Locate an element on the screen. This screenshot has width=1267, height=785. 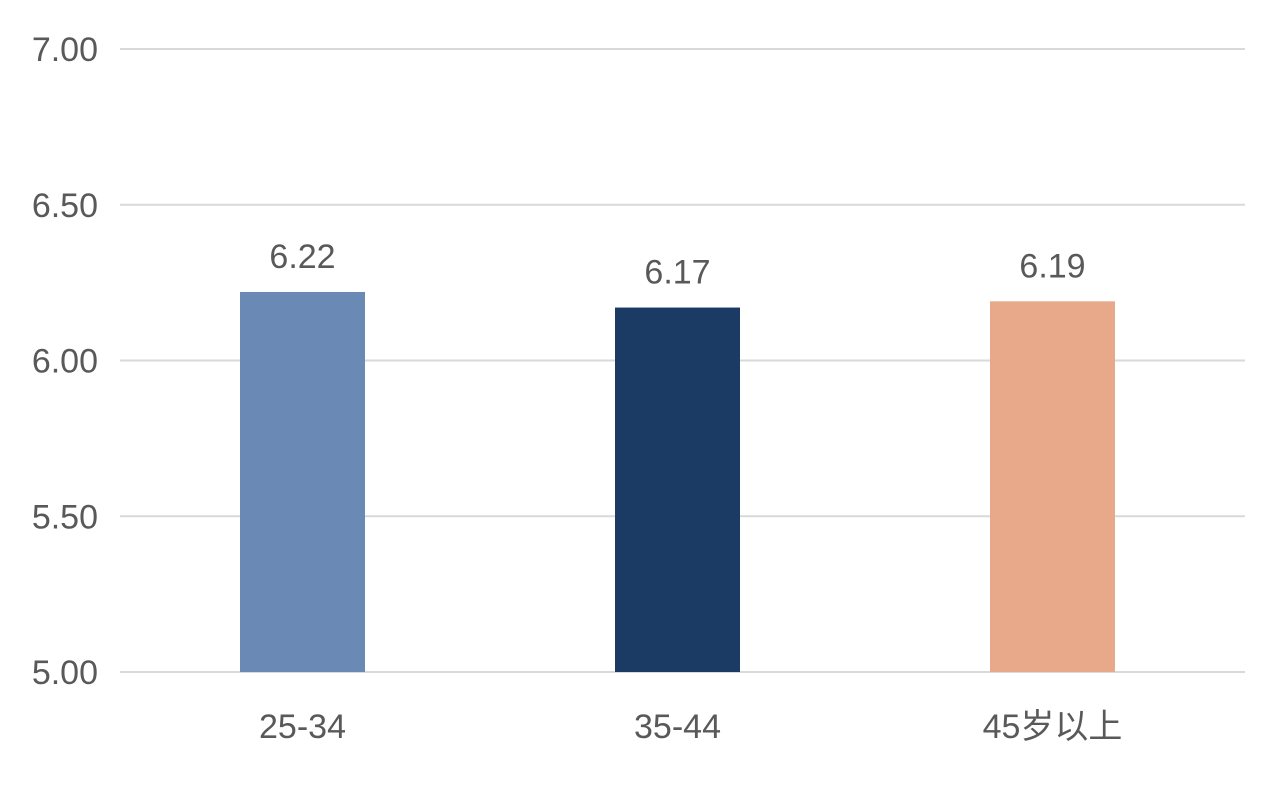
x-tick-label: 25-34 is located at coordinates (302, 727).